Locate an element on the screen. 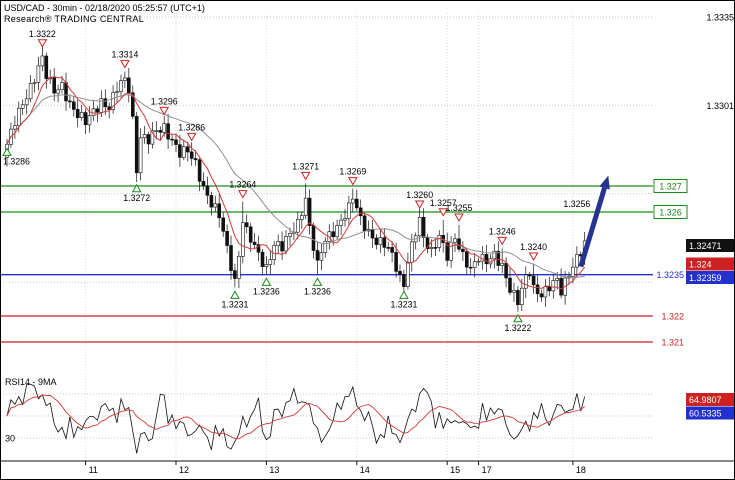 Image resolution: width=735 pixels, height=480 pixels. trend-arrow-shaft is located at coordinates (592, 227).